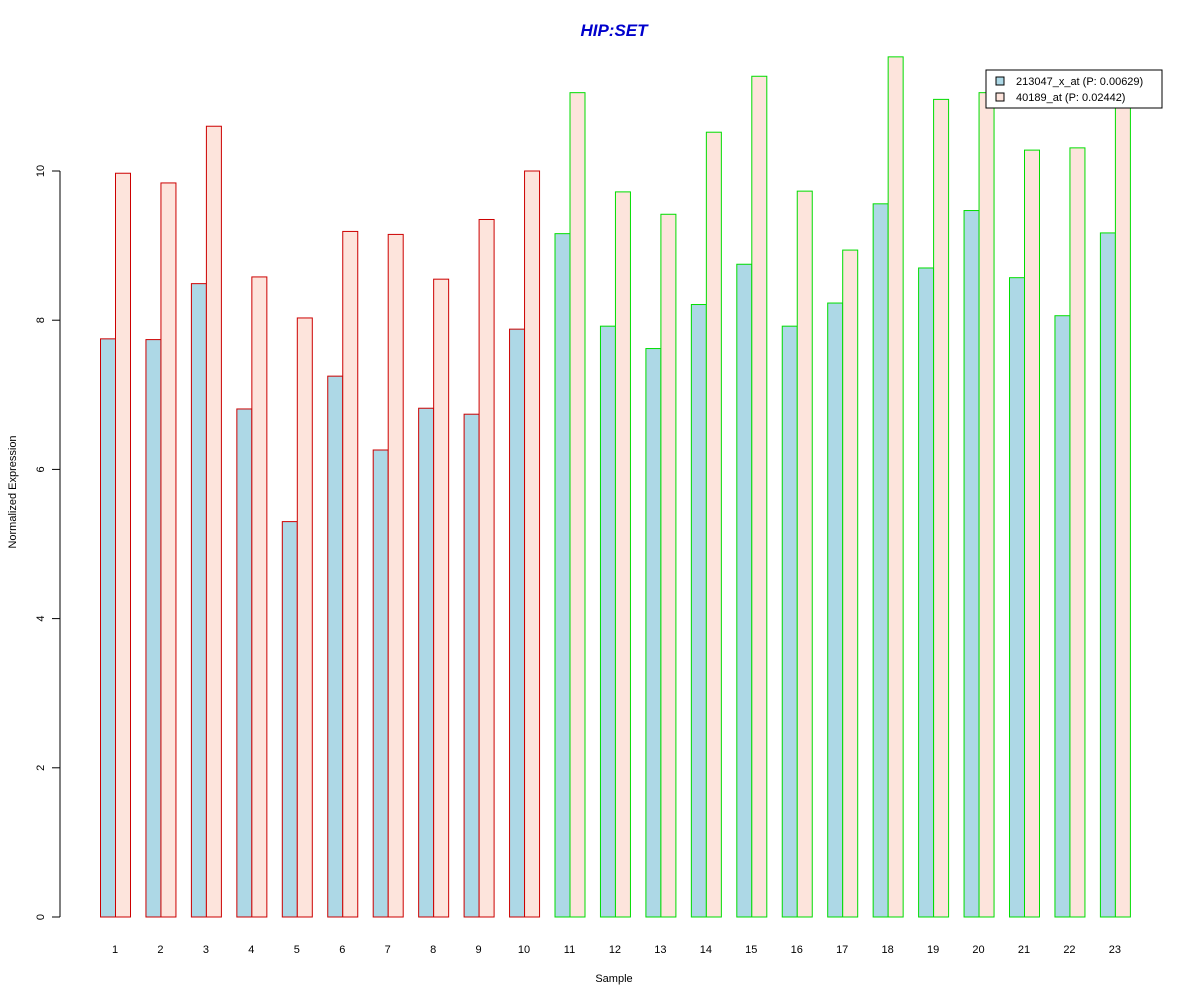 This screenshot has height=1000, width=1200. I want to click on y-tick-label: 2, so click(41, 768).